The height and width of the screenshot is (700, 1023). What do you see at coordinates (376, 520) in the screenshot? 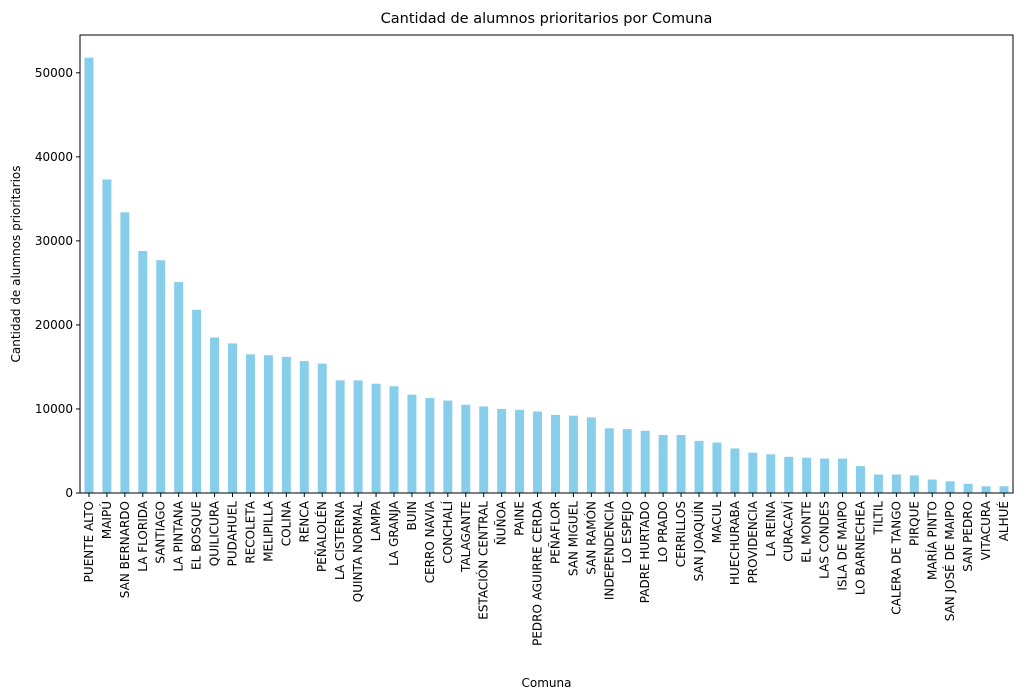
I see `x-tick-label: LAMPA` at bounding box center [376, 520].